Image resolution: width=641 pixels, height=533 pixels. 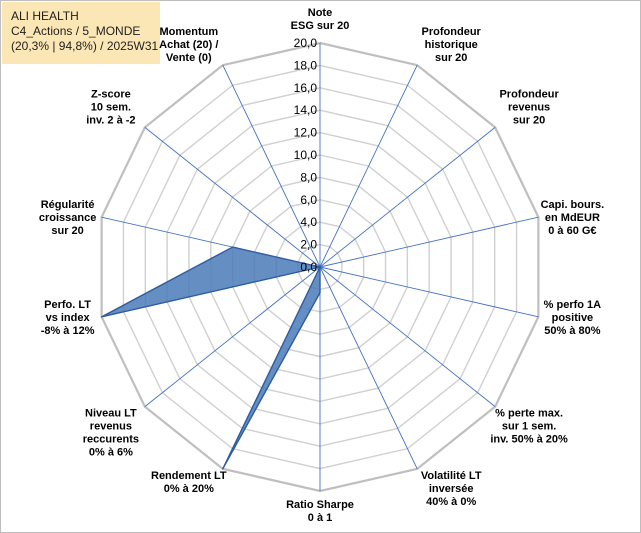 I want to click on axis-label-line: croissance, so click(x=67, y=218).